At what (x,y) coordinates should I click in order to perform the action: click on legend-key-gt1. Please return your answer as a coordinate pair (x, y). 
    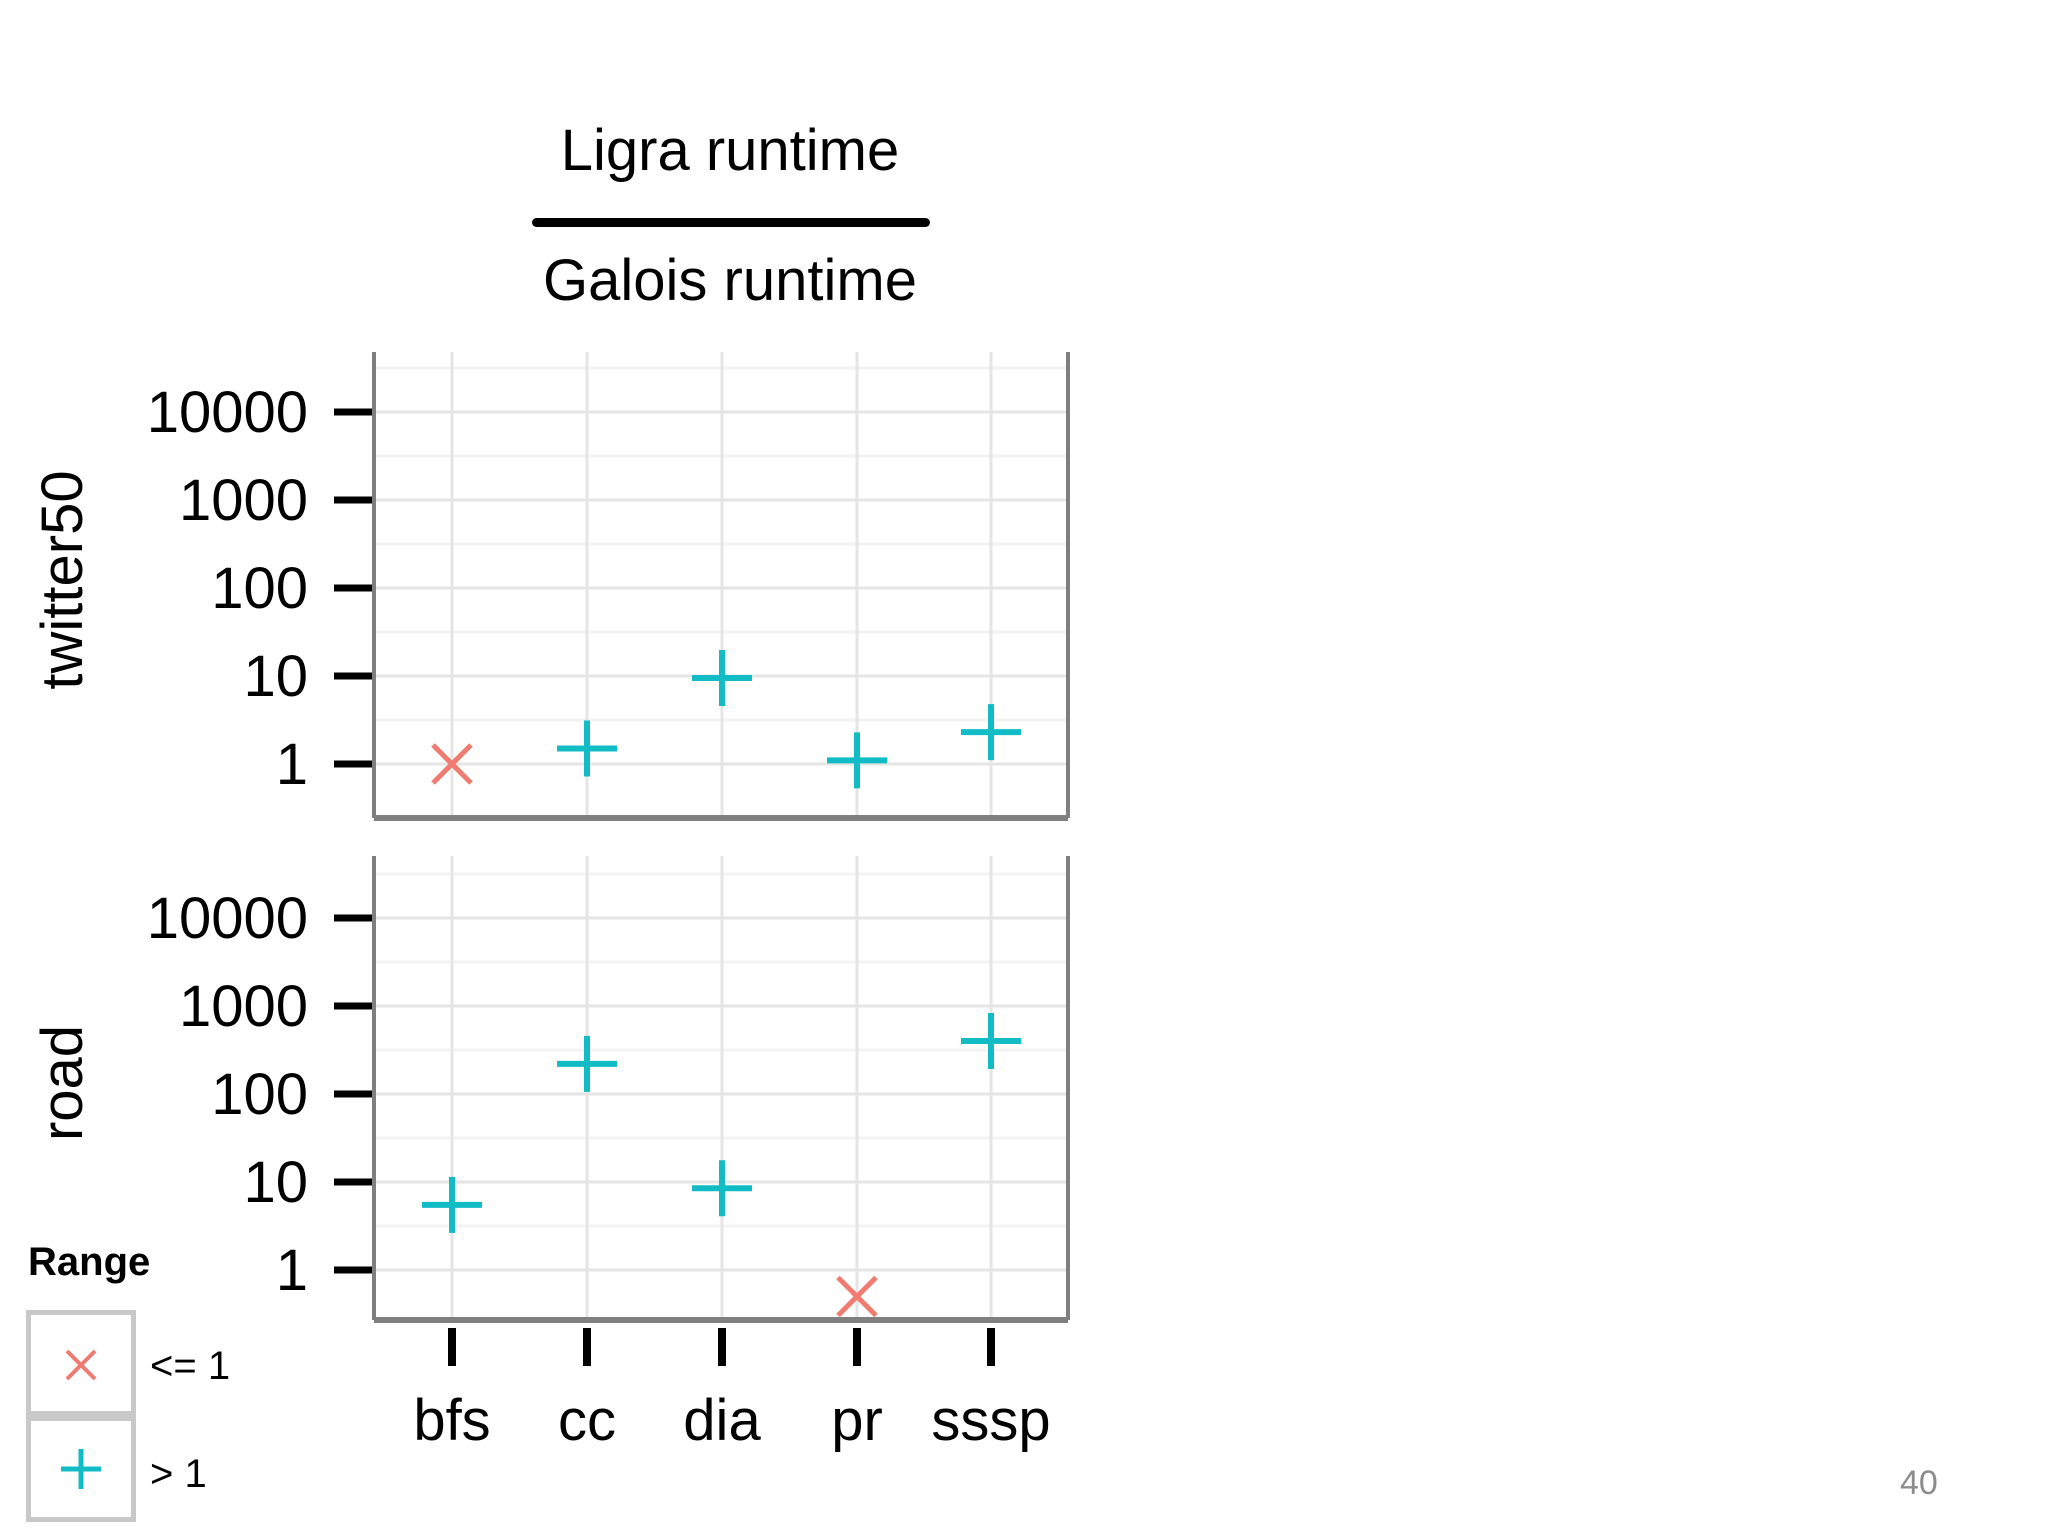
    Looking at the image, I should click on (81, 1469).